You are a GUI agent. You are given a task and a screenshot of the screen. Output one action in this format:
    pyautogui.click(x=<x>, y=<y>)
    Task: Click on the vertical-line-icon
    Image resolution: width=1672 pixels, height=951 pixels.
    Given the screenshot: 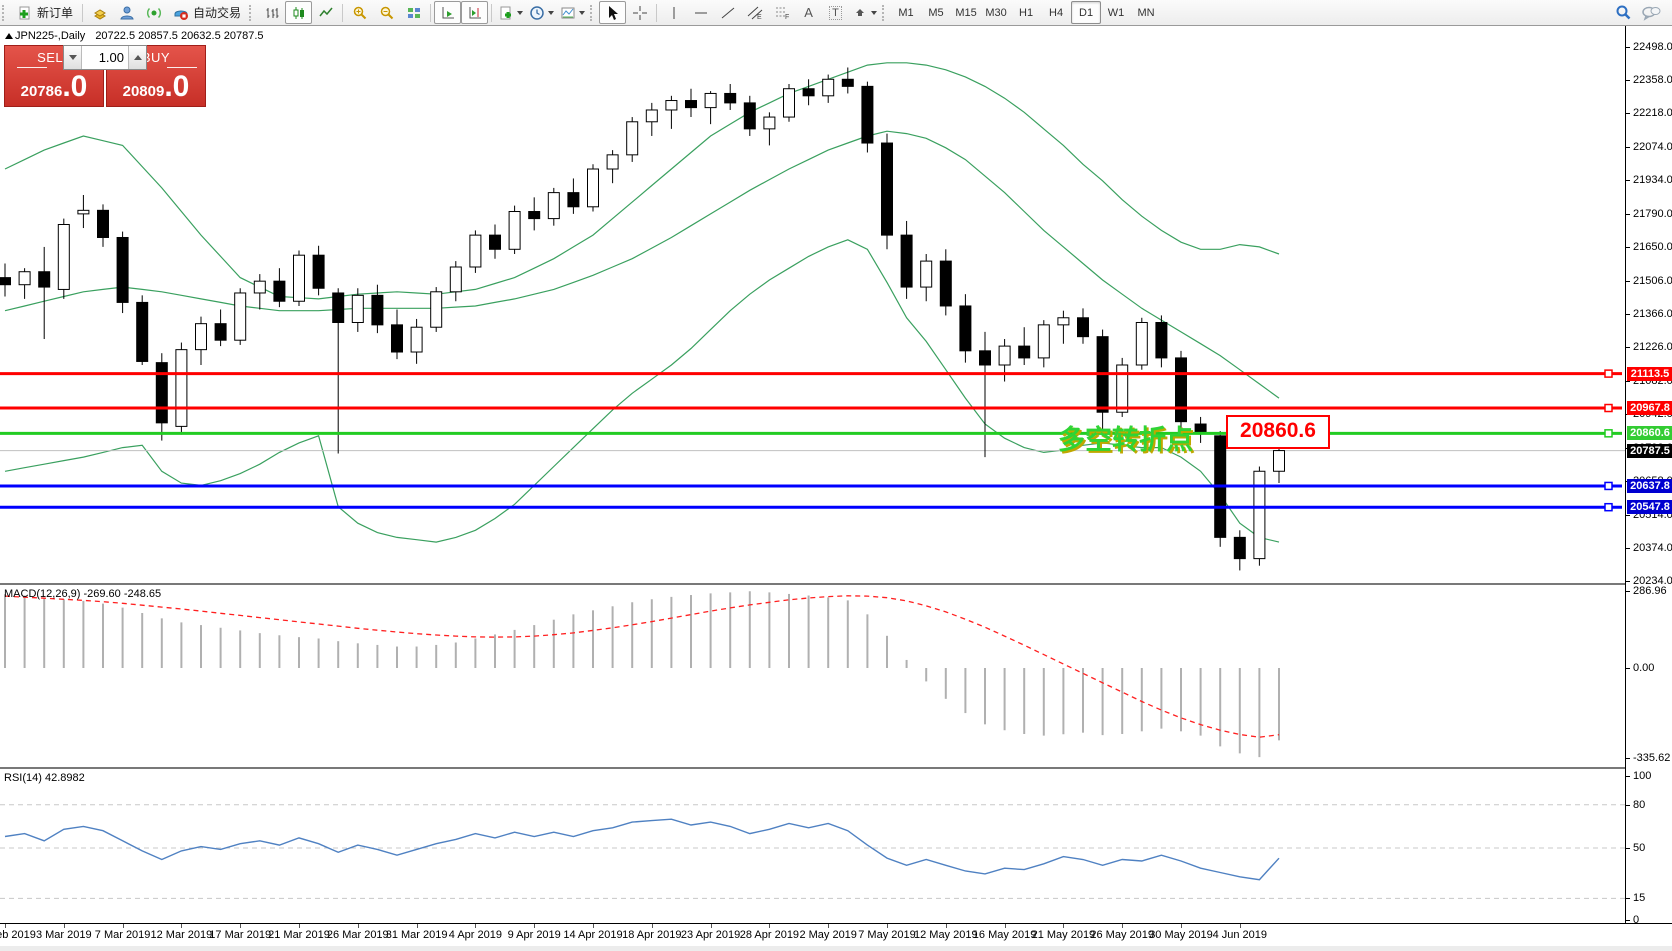 What is the action you would take?
    pyautogui.click(x=674, y=12)
    